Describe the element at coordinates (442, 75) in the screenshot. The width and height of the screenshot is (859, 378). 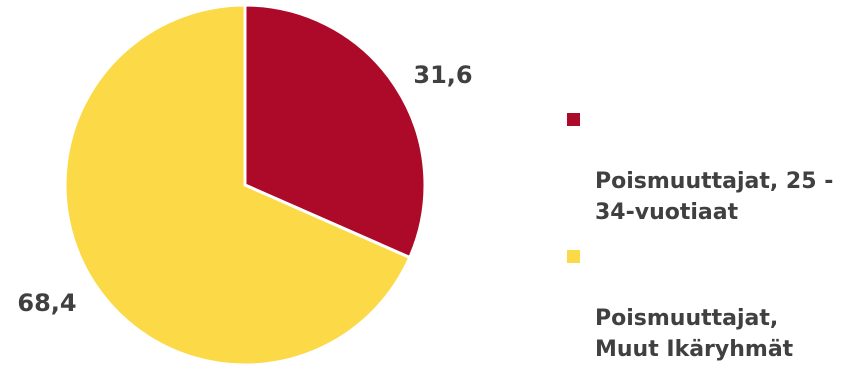
I see `data-label-slice-1: 31,6` at that location.